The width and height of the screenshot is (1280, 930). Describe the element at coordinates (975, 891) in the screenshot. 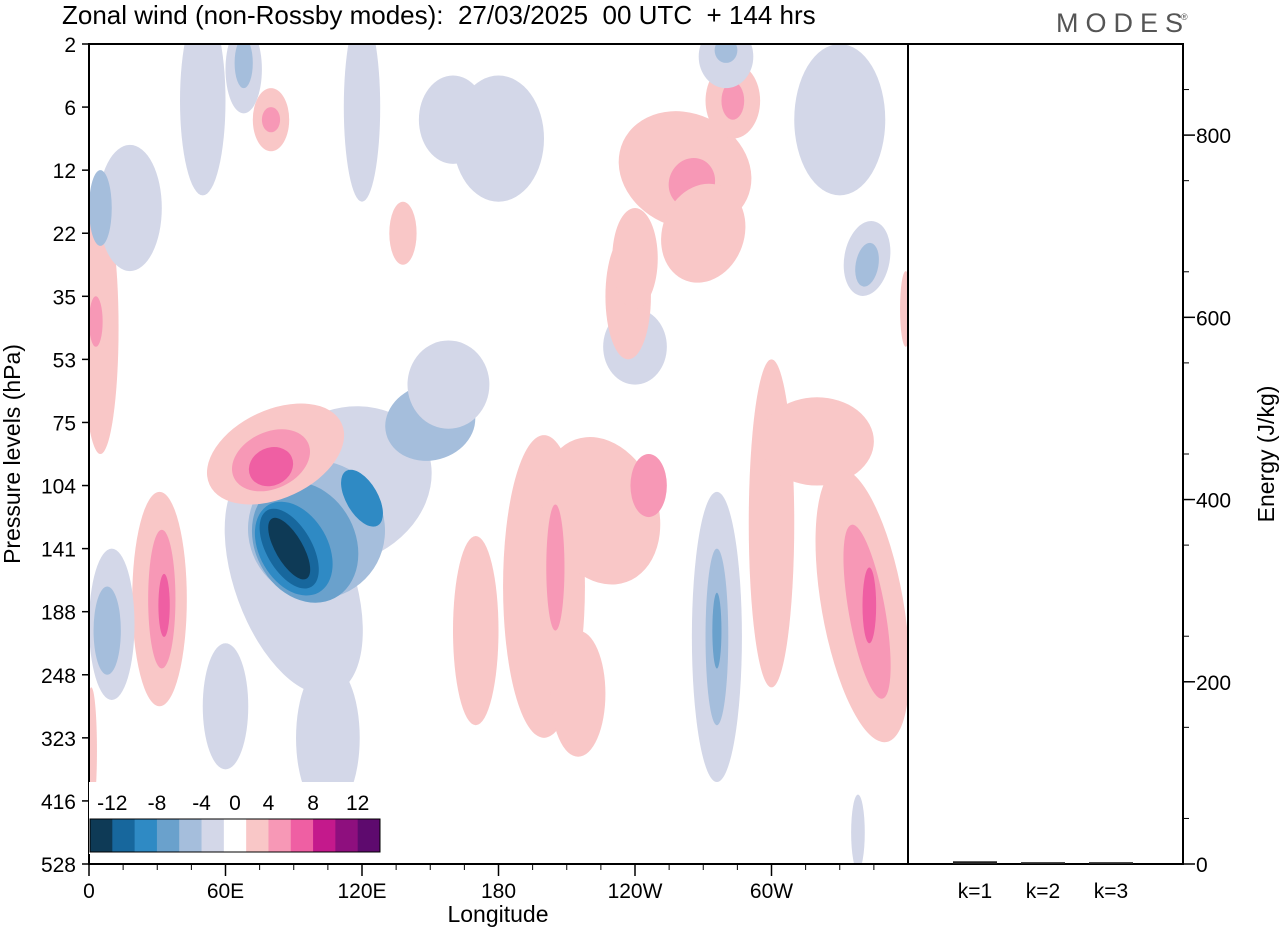

I see `energy-bar-label-0: k=1` at that location.